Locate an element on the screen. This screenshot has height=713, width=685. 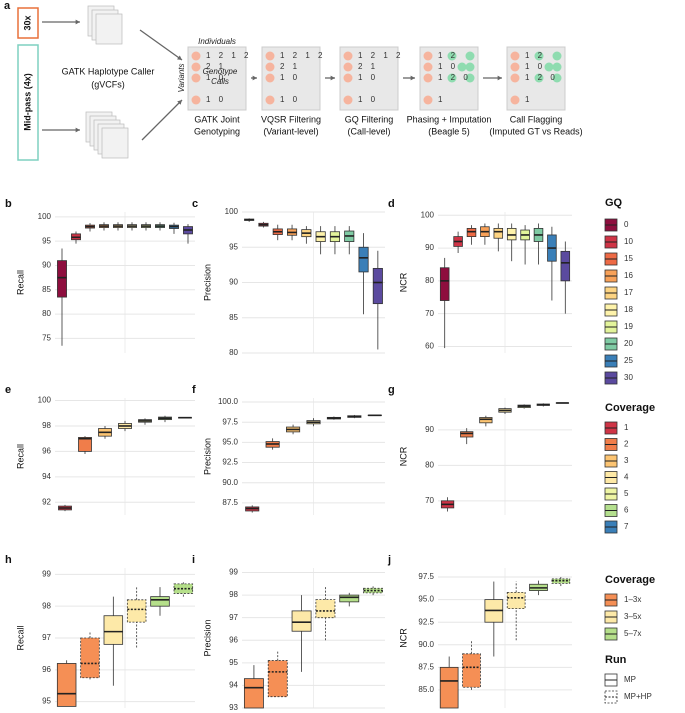
legend-label: 19 is located at coordinates (628, 326).